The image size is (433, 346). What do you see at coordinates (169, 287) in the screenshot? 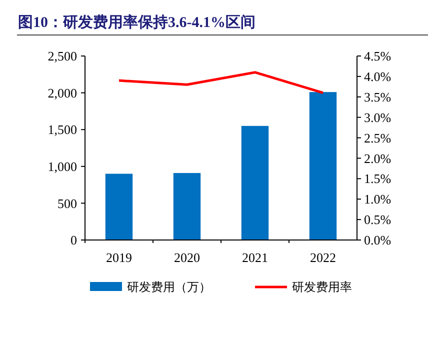
I see `legend-label: 研发费用（万）` at bounding box center [169, 287].